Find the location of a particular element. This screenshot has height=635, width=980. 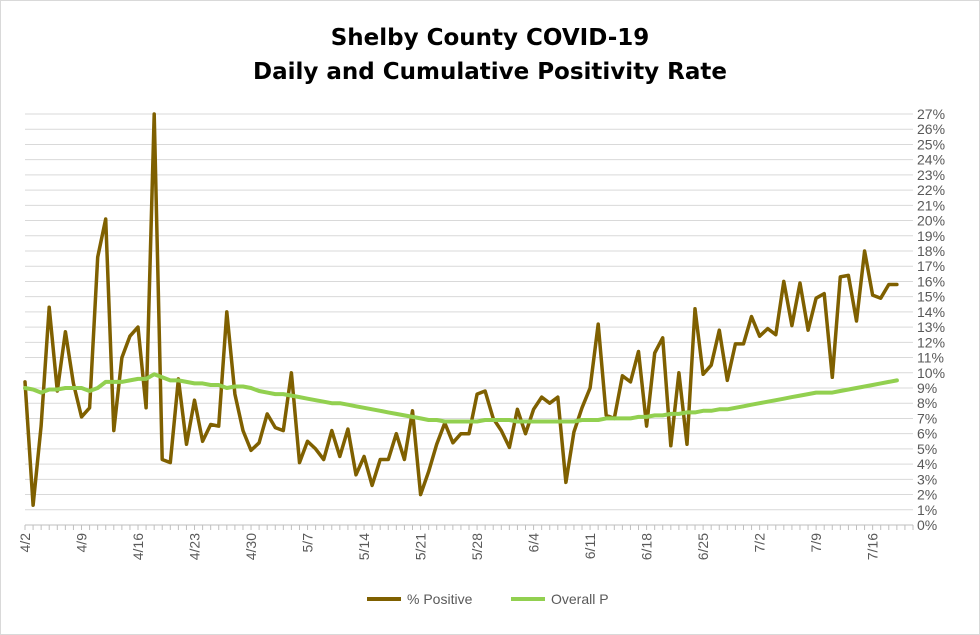

x-tick-label: 4/9 is located at coordinates (82, 543).